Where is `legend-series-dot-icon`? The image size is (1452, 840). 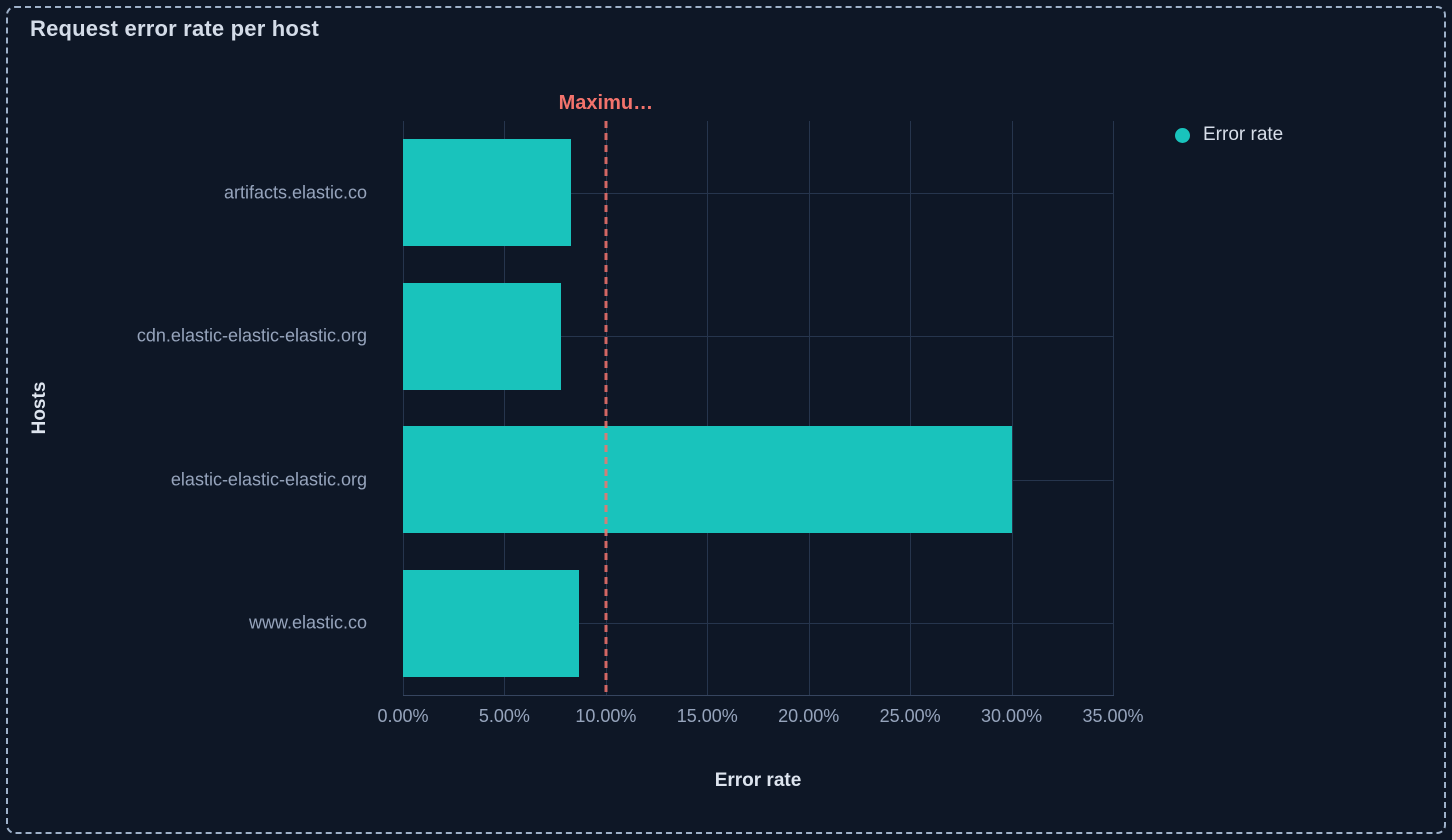 legend-series-dot-icon is located at coordinates (1182, 135).